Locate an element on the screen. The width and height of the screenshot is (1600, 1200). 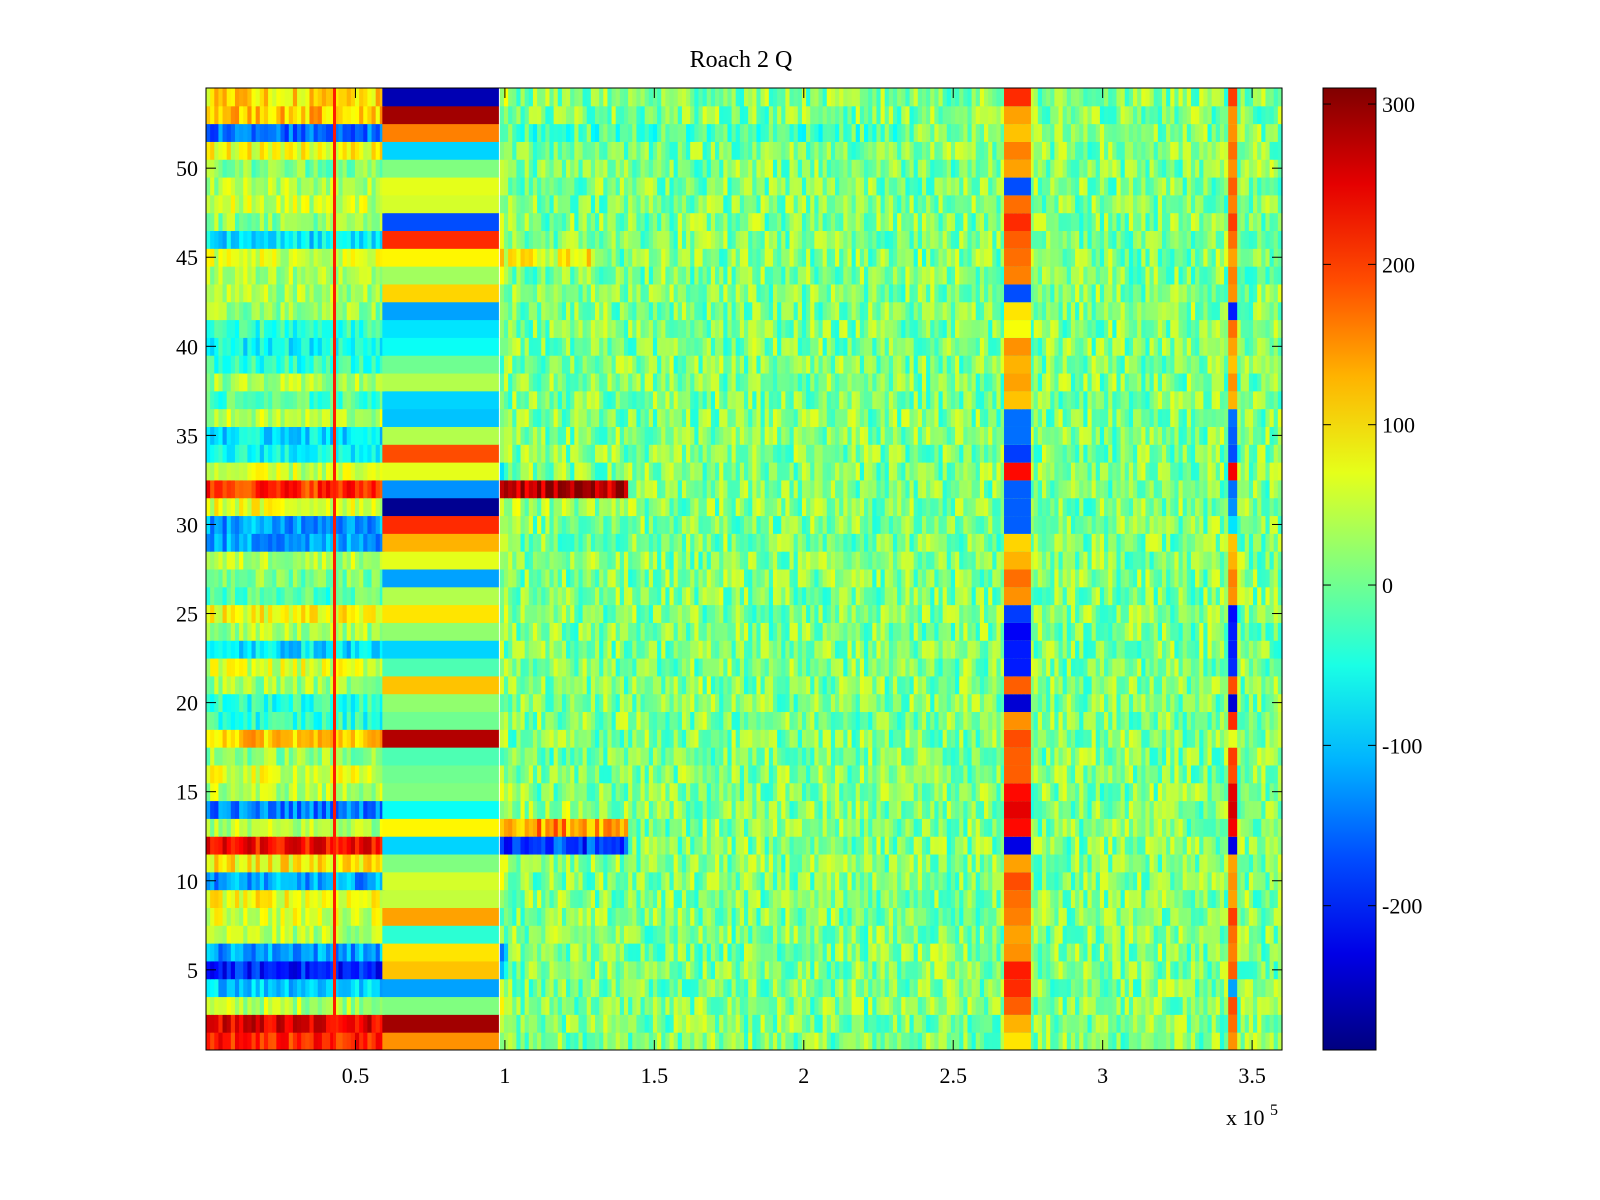
band-a-cell is located at coordinates (1017, 738).